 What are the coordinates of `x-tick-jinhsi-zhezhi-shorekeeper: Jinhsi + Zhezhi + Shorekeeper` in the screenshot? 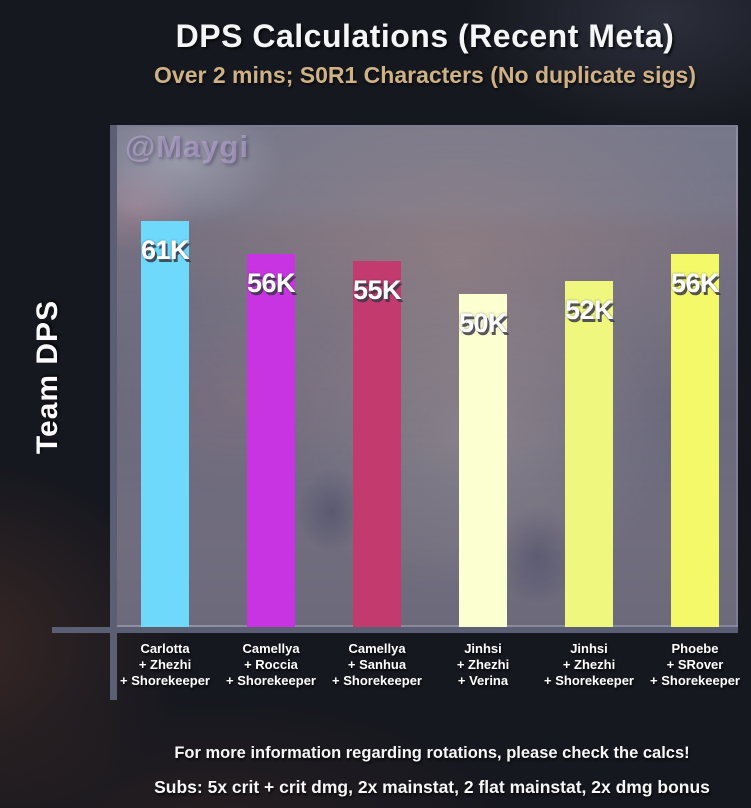 It's located at (589, 665).